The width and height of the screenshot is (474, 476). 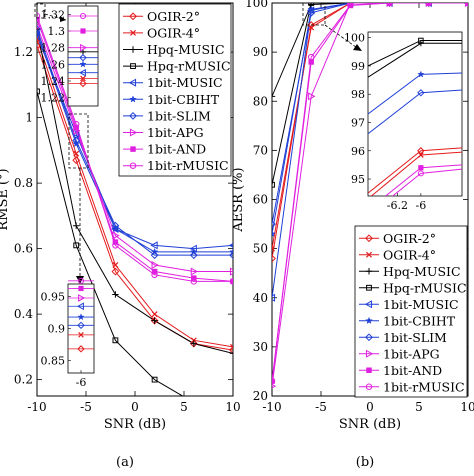 What do you see at coordinates (365, 462) in the screenshot?
I see `subcaption-b: (b)` at bounding box center [365, 462].